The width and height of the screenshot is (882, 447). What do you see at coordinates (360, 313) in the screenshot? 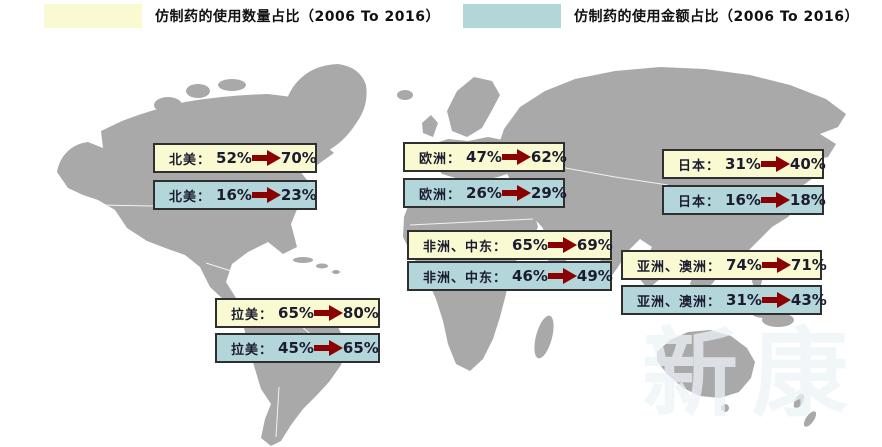
I see `value-2016: 80%` at bounding box center [360, 313].